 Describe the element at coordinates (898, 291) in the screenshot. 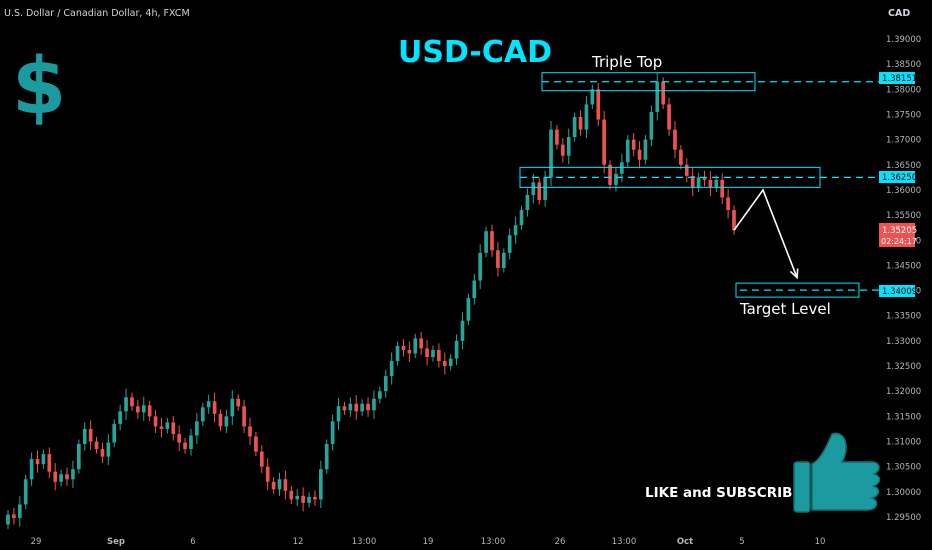

I see `price-label-target: 1.34009` at that location.